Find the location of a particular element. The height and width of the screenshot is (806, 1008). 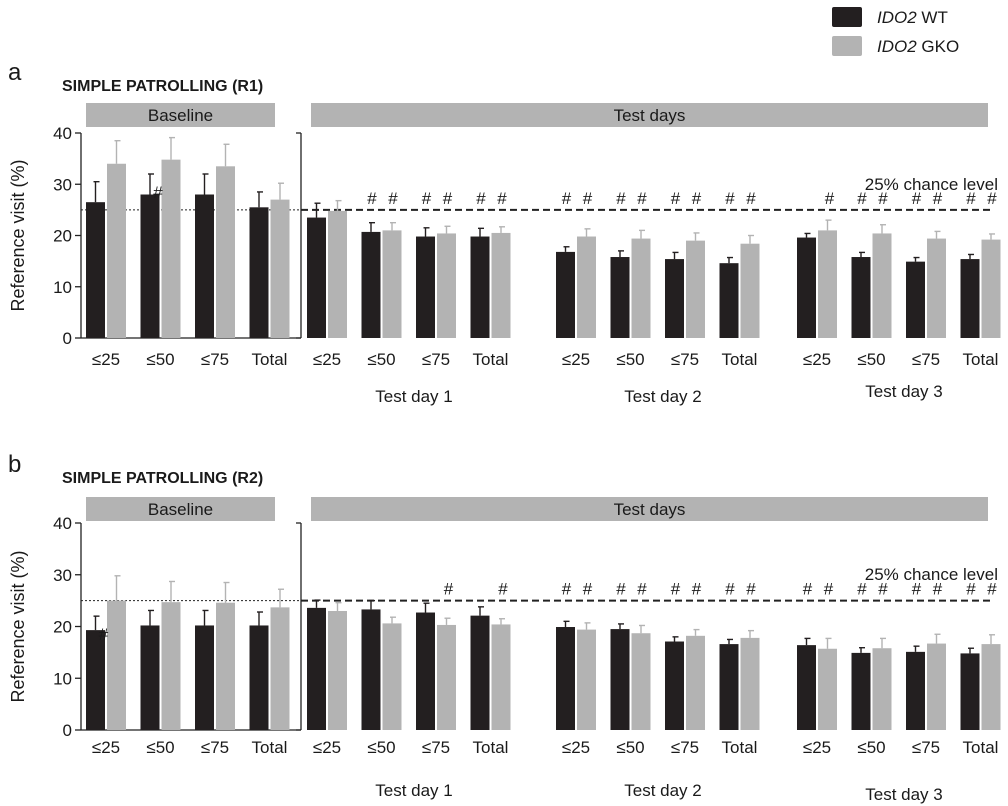

y-tick-label: 0 is located at coordinates (67, 338).